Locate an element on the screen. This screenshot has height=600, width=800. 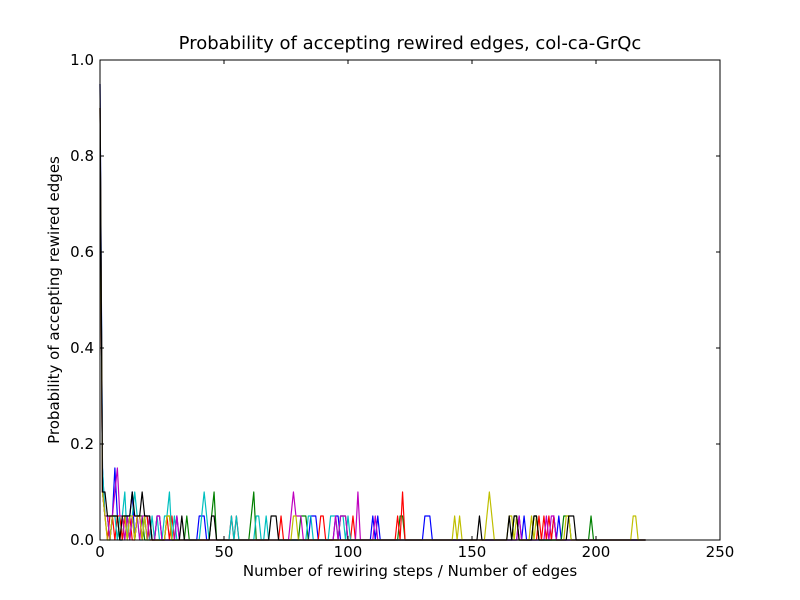
y-axis-label: Probability of accepting rewired edges is located at coordinates (54, 300).